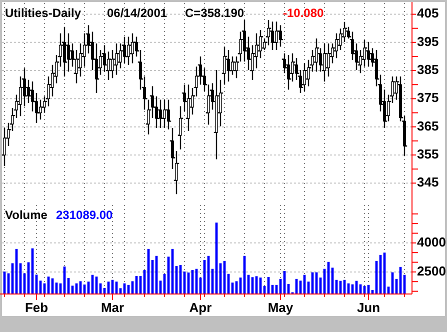 The width and height of the screenshot is (447, 332). Describe the element at coordinates (43, 13) in the screenshot. I see `chart-title: Utilities-Daily` at that location.